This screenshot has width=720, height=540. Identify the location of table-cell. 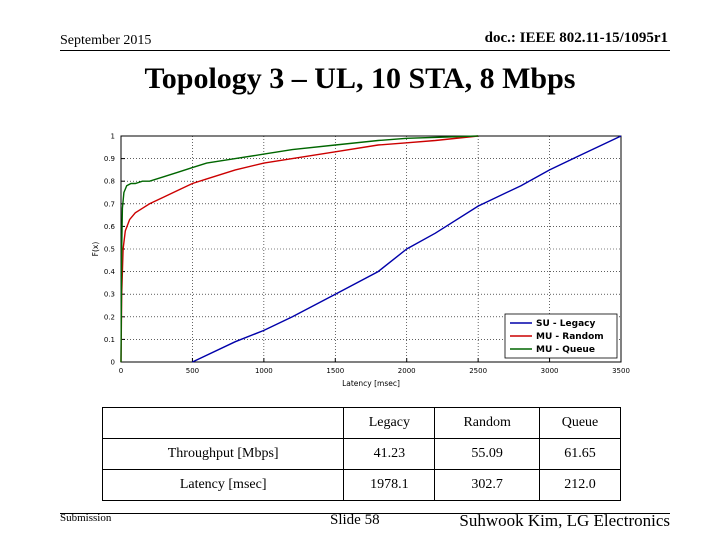
(223, 423).